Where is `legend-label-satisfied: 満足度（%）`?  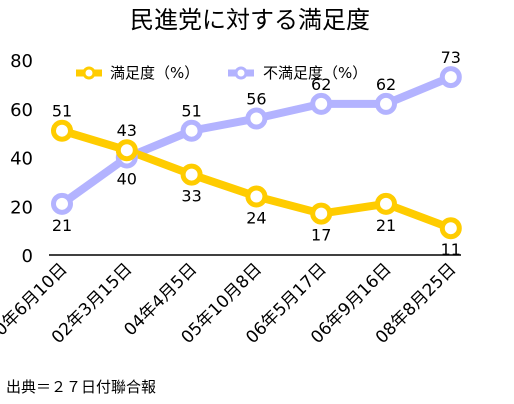 legend-label-satisfied: 満足度（%） is located at coordinates (154, 73).